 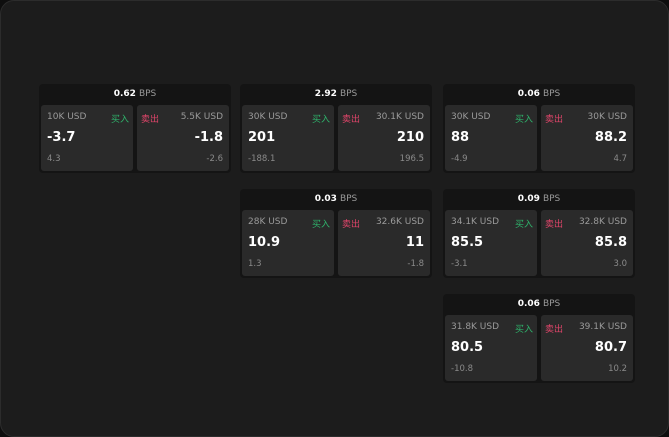 What do you see at coordinates (384, 243) in the screenshot?
I see `sell-button: 32.6K USD 卖出 11 -1.8` at bounding box center [384, 243].